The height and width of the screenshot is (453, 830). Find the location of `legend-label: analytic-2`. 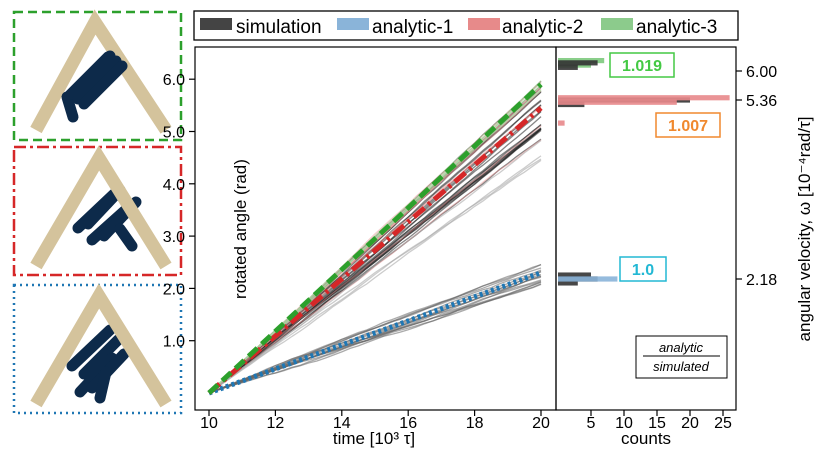

legend-label: analytic-2 is located at coordinates (542, 27).